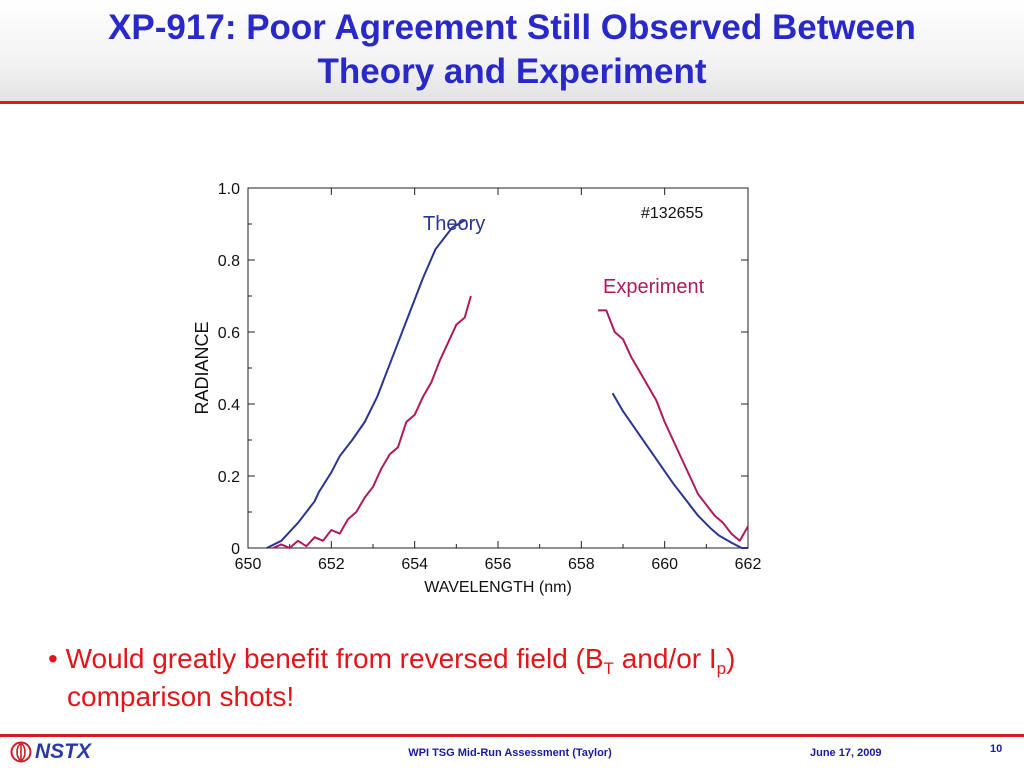  Describe the element at coordinates (331, 564) in the screenshot. I see `x-tick-label: 652` at that location.